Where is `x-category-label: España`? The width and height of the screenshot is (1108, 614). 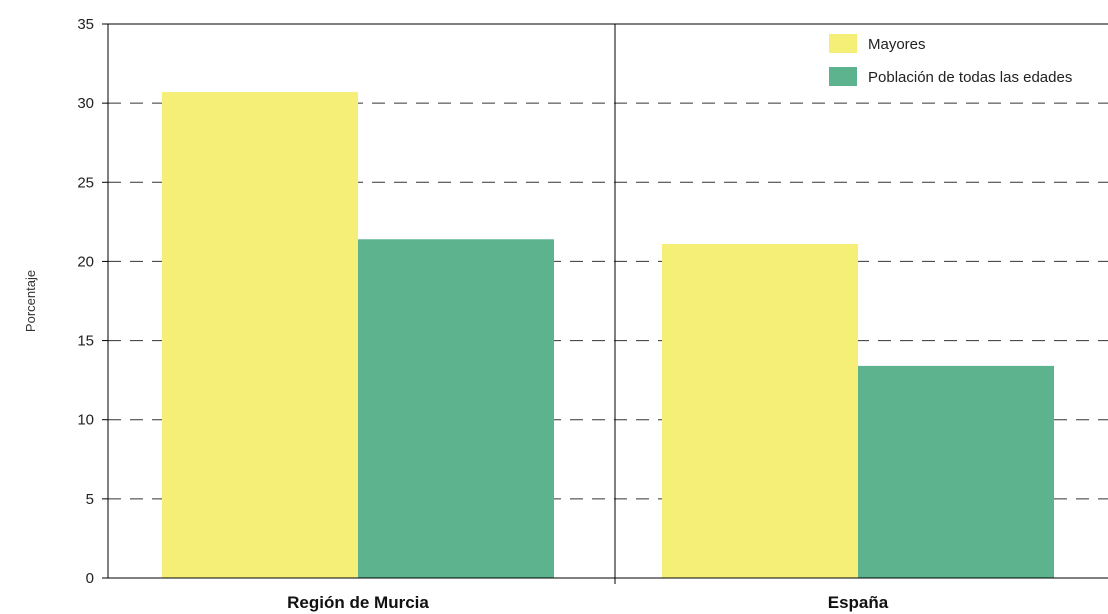
x-category-label: España is located at coordinates (858, 602).